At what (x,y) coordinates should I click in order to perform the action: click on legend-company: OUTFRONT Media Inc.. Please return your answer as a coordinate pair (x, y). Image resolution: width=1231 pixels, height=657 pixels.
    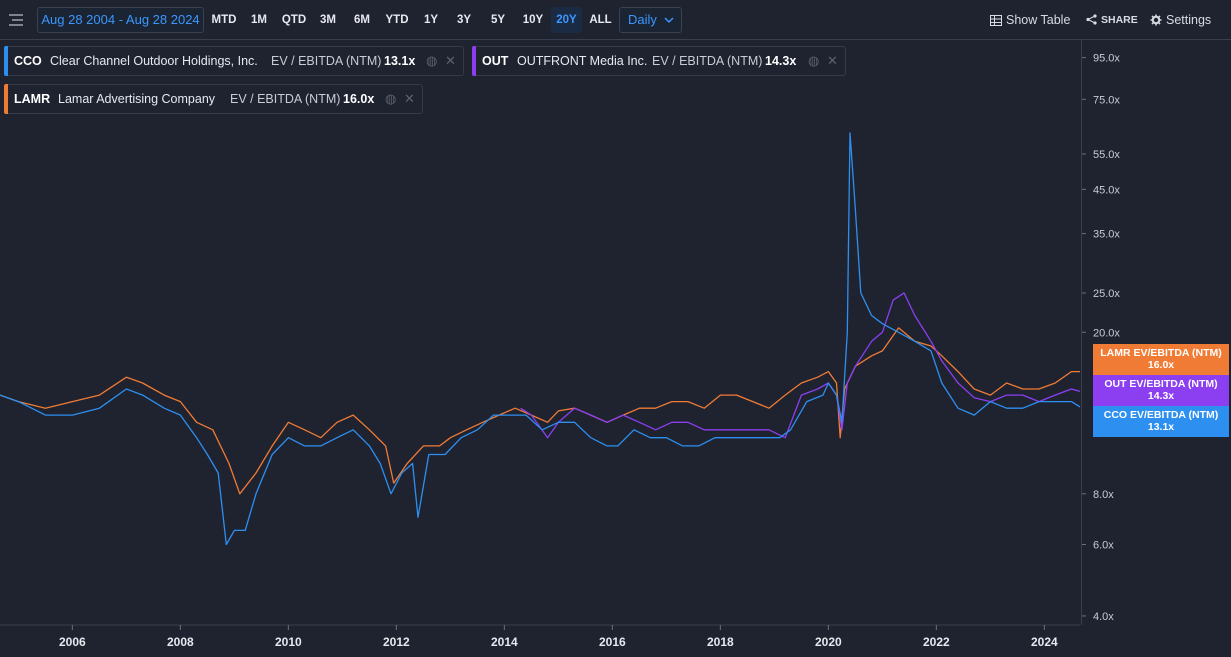
    Looking at the image, I should click on (582, 61).